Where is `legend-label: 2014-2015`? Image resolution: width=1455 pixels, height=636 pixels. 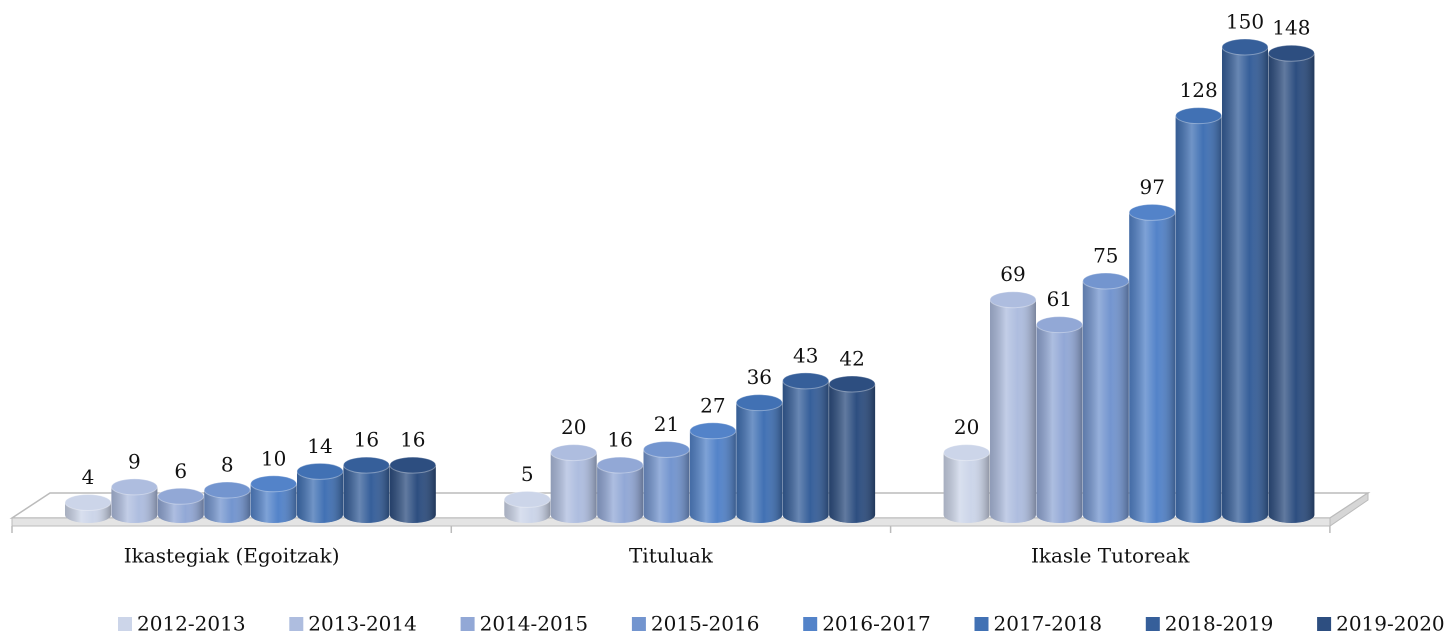
legend-label: 2014-2015 is located at coordinates (534, 624).